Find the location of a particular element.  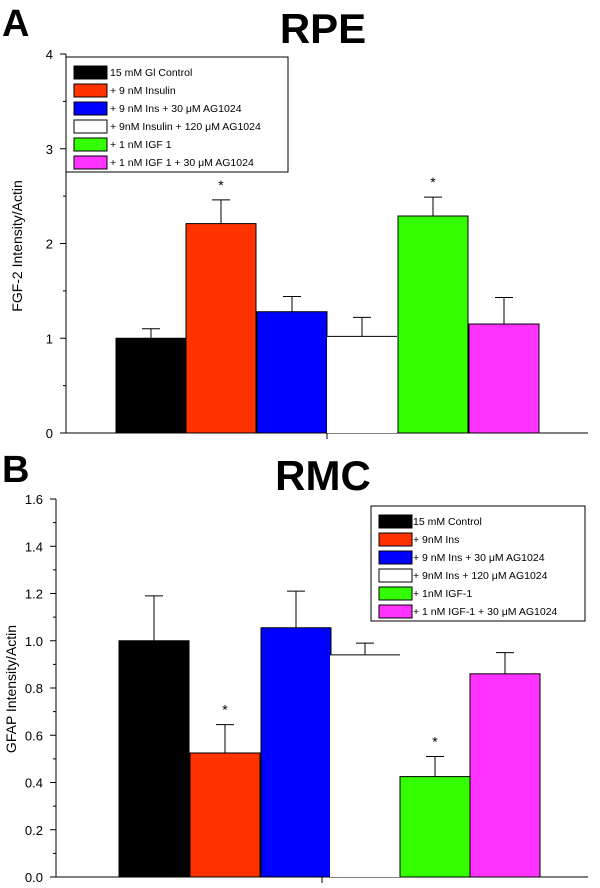

y-tick-label: 1 is located at coordinates (49, 338).